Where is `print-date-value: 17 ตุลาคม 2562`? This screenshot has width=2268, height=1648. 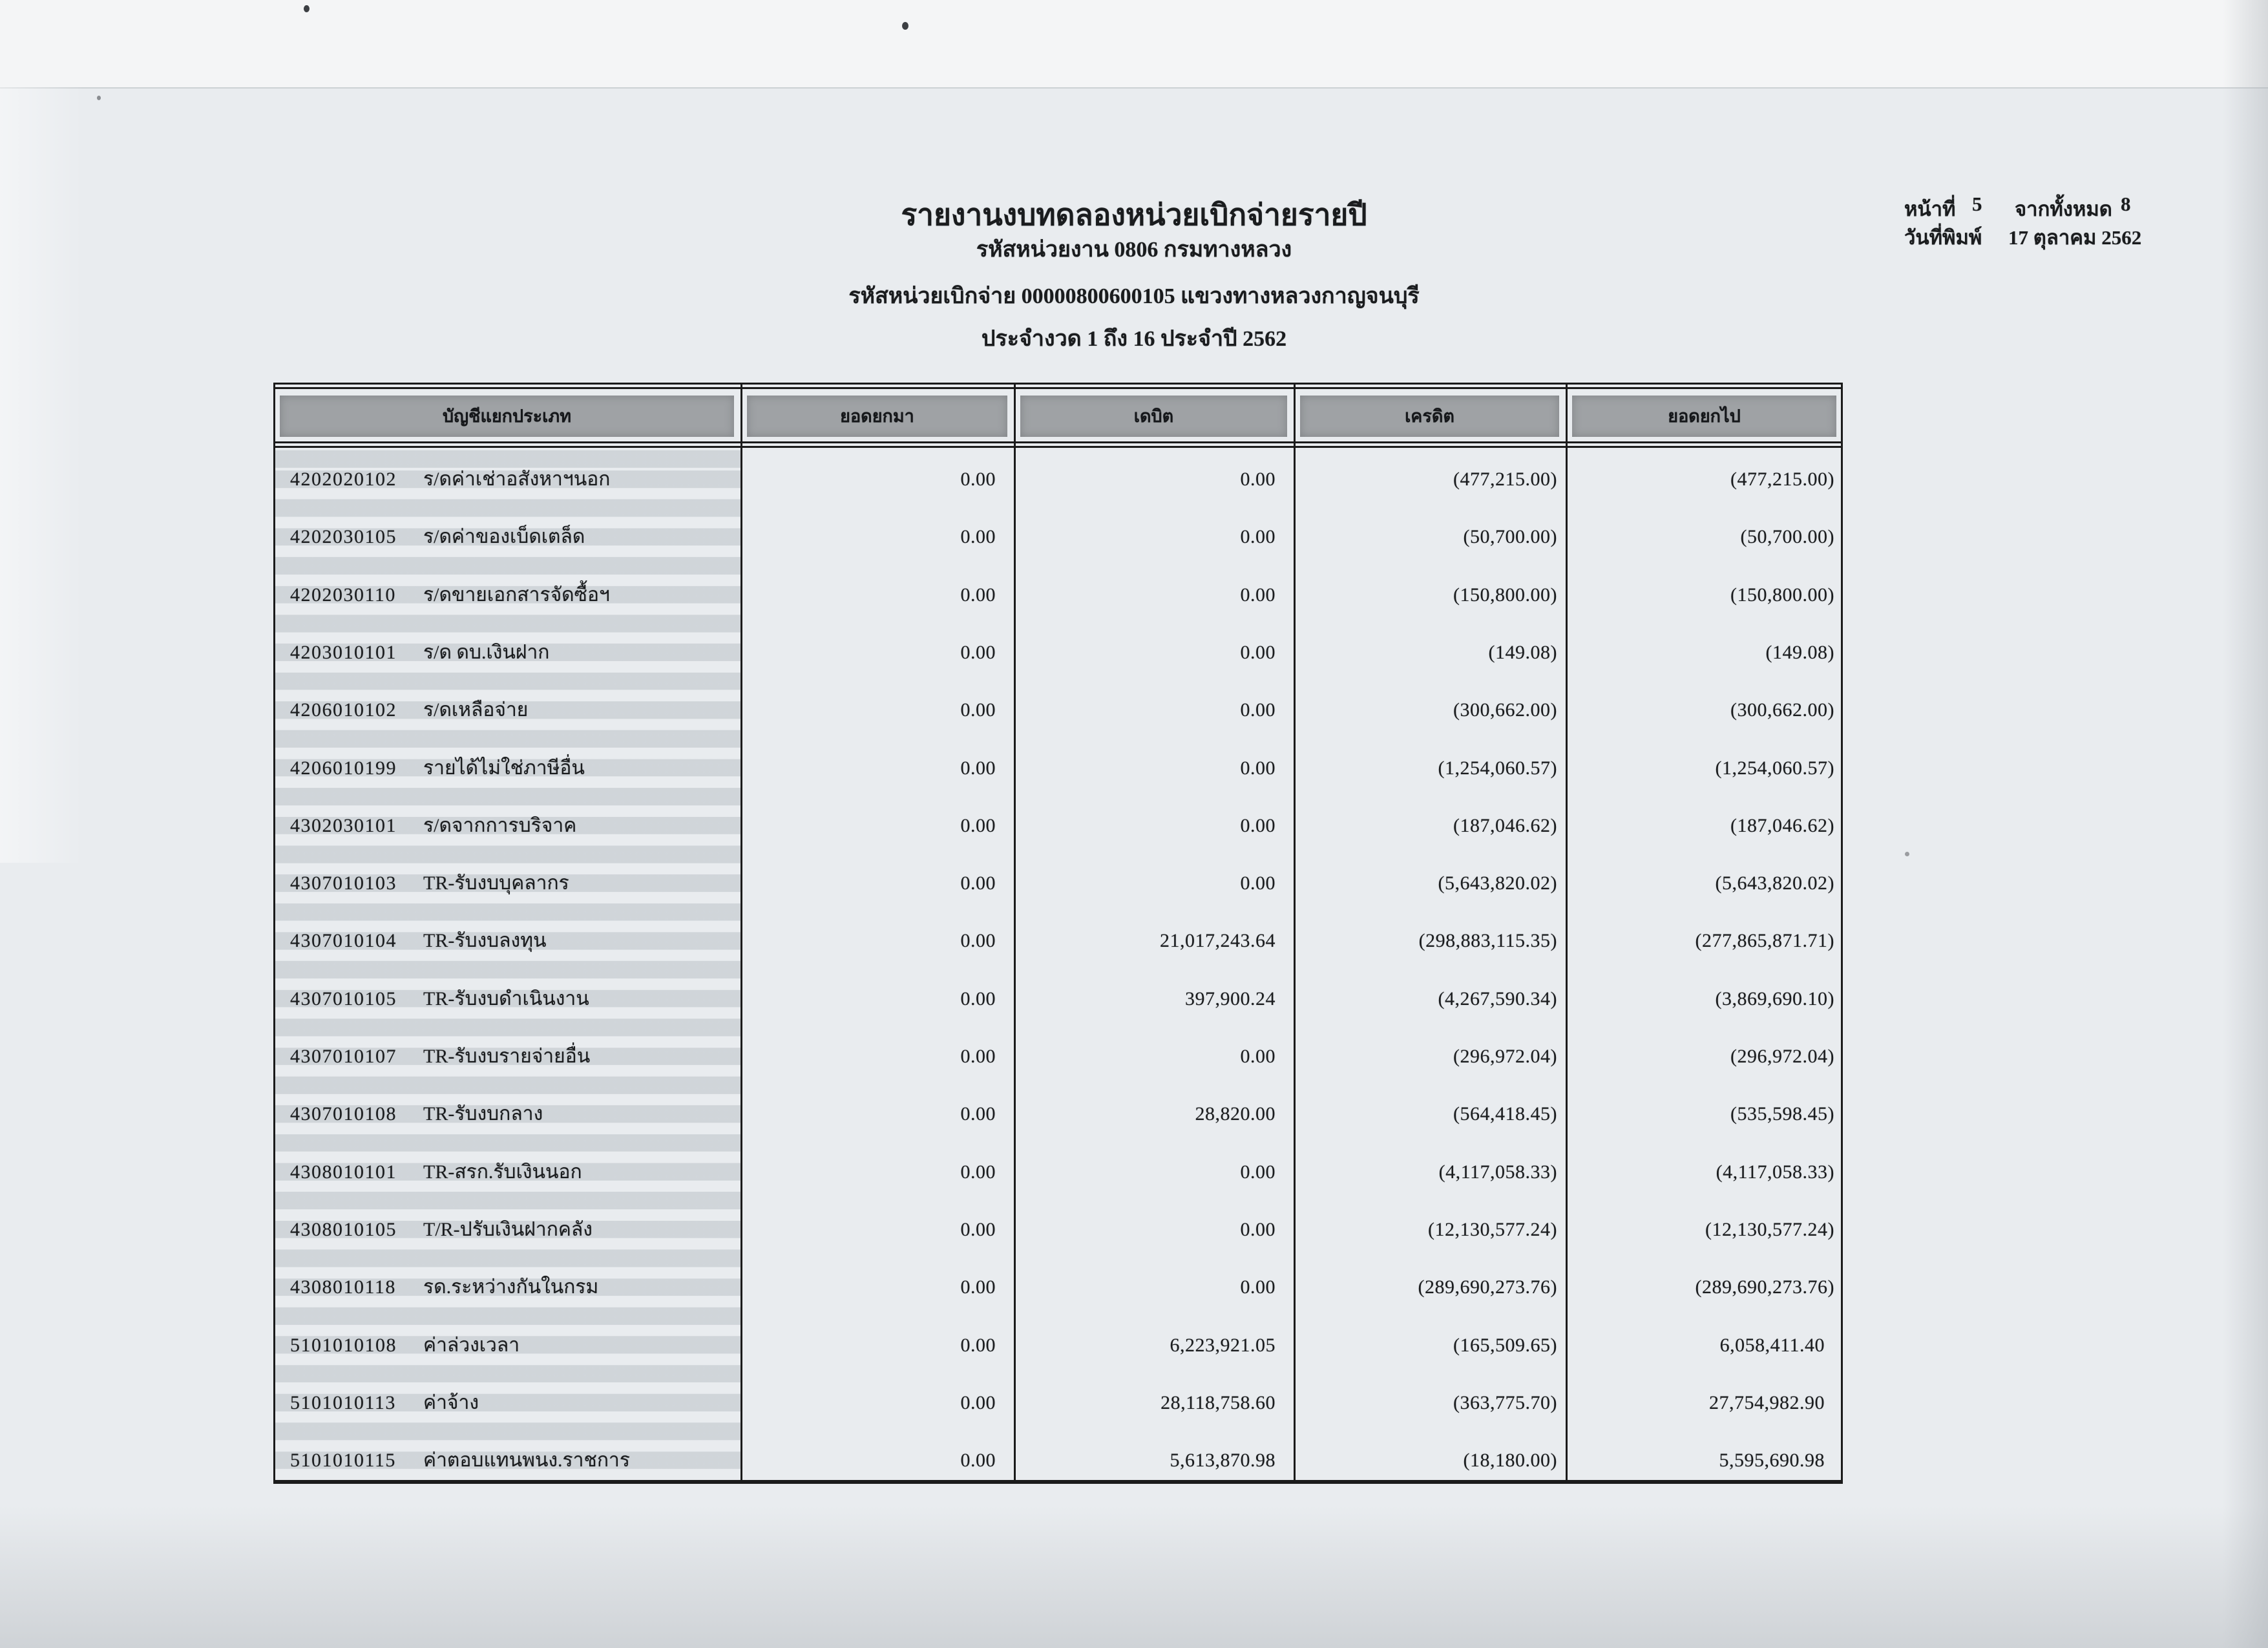 print-date-value: 17 ตุลาคม 2562 is located at coordinates (2075, 237).